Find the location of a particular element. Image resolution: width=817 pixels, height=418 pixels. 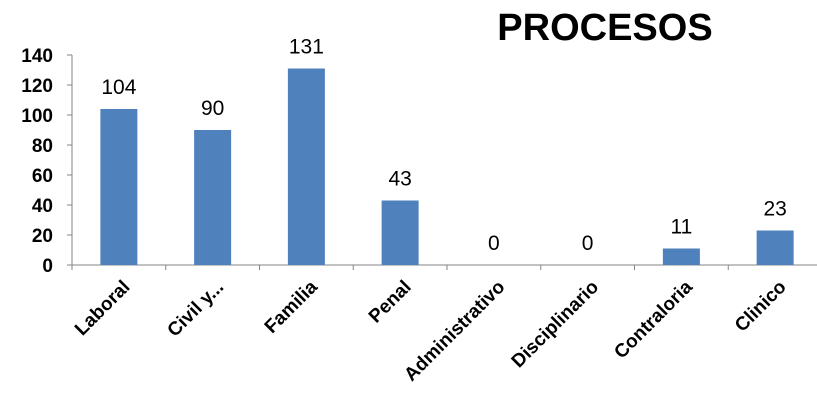

y-axis: 0 20 40 60 80 100 120 140 is located at coordinates (47, 161).